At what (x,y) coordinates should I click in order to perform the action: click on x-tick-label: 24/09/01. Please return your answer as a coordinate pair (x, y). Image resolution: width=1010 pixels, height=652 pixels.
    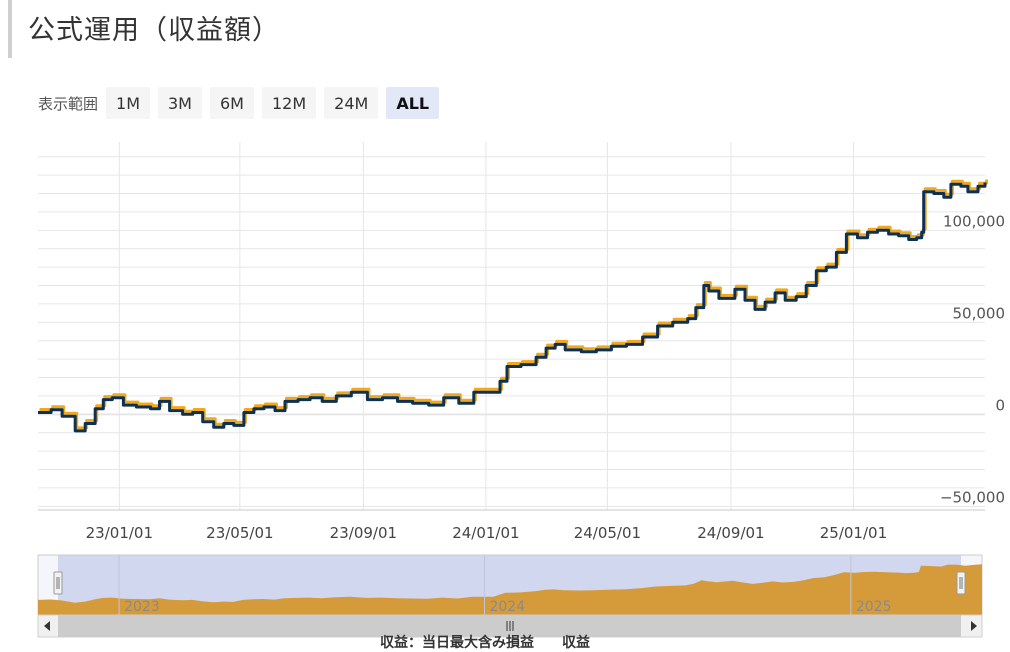
    Looking at the image, I should click on (730, 533).